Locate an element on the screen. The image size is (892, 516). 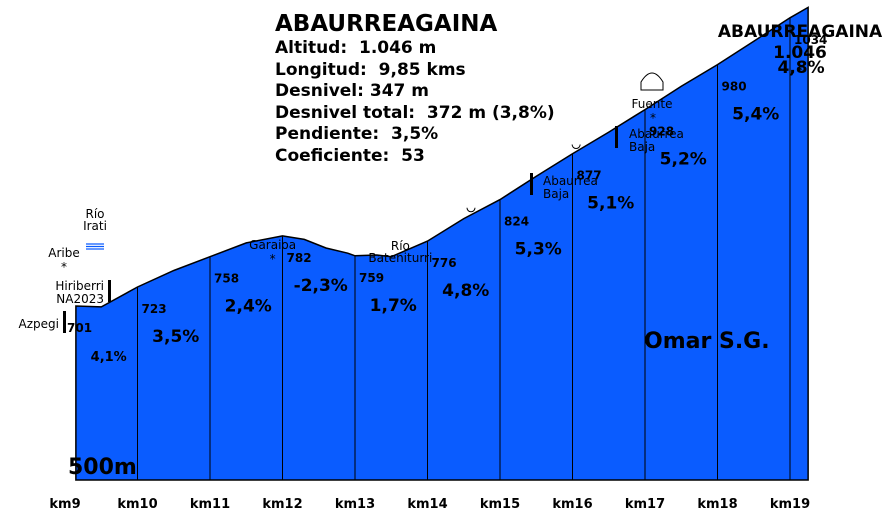
gradient-label: 3,5% is located at coordinates (175, 337).